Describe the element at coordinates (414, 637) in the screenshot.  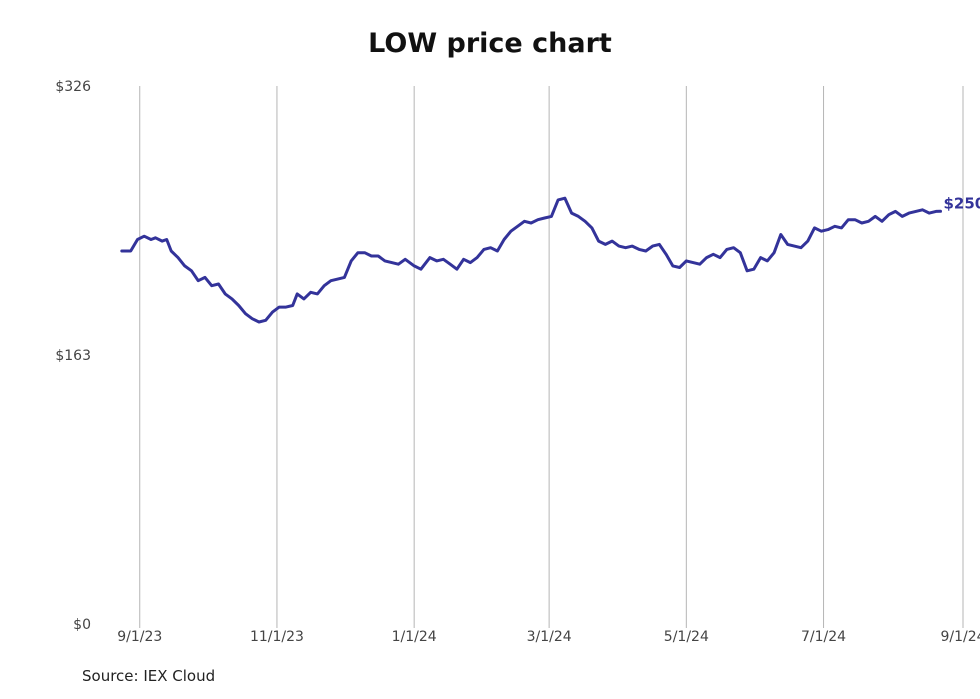
I see `x-tick-label: 1/1/24` at that location.